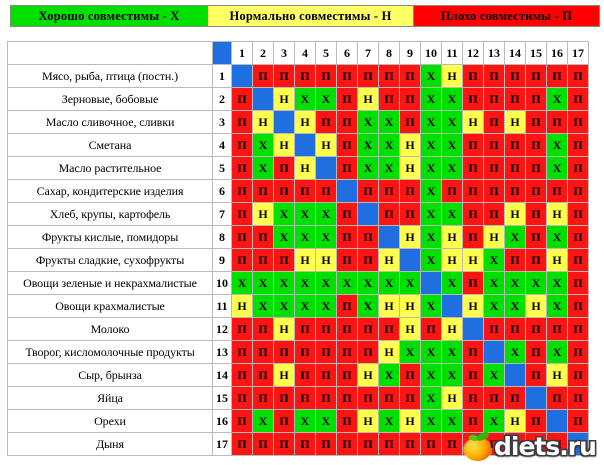 The width and height of the screenshot is (604, 465). I want to click on cell-2-1: П, so click(242, 99).